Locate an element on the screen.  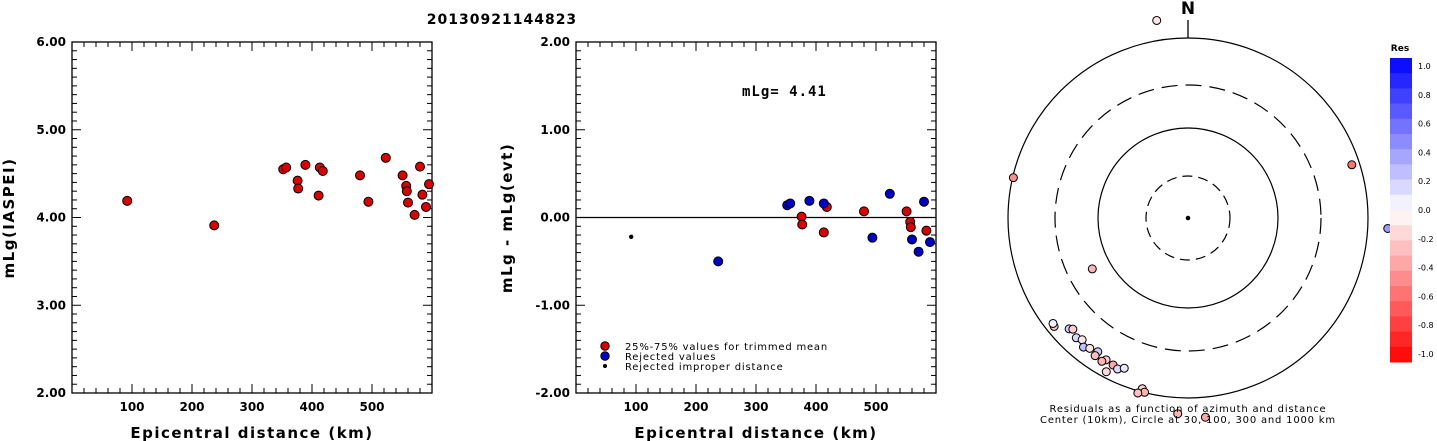
colorbar-tick-label: 0.4 is located at coordinates (1424, 152).